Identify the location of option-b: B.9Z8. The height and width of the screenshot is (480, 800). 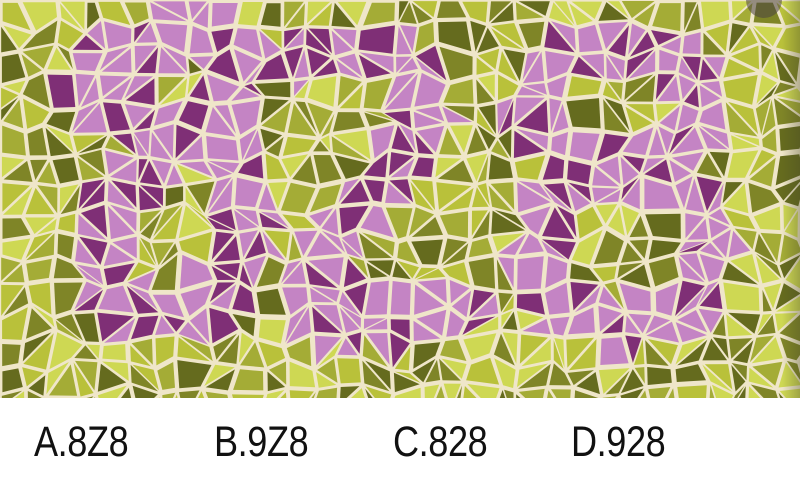
(261, 442).